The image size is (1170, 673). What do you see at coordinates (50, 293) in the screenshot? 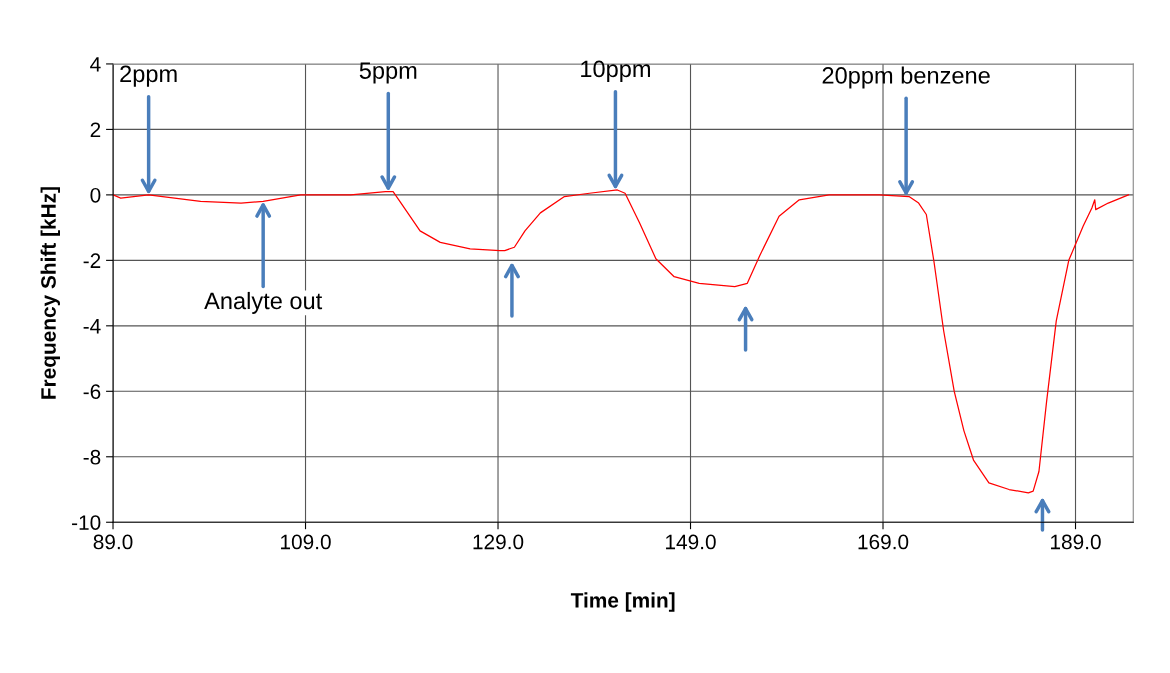
I see `y-axis-title: Frequency Shift [kHz]` at bounding box center [50, 293].